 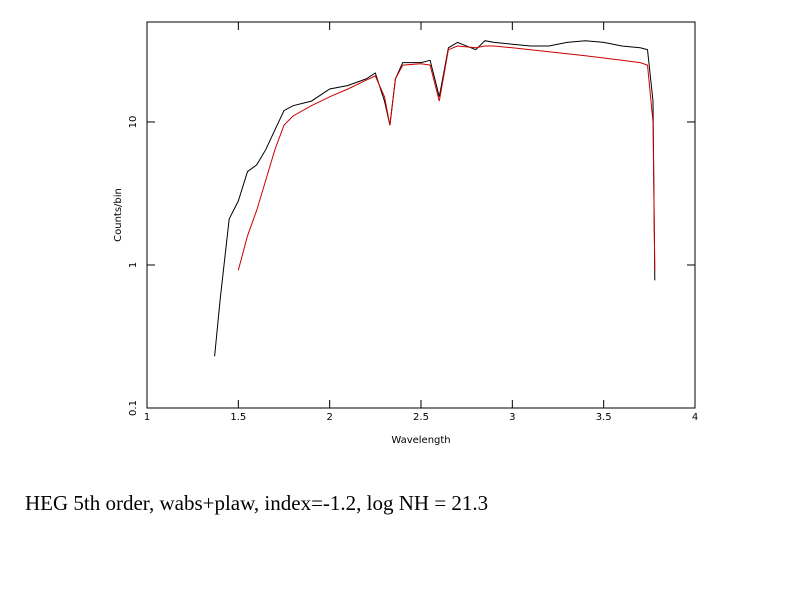 I want to click on y-tick-label: 10, so click(x=133, y=122).